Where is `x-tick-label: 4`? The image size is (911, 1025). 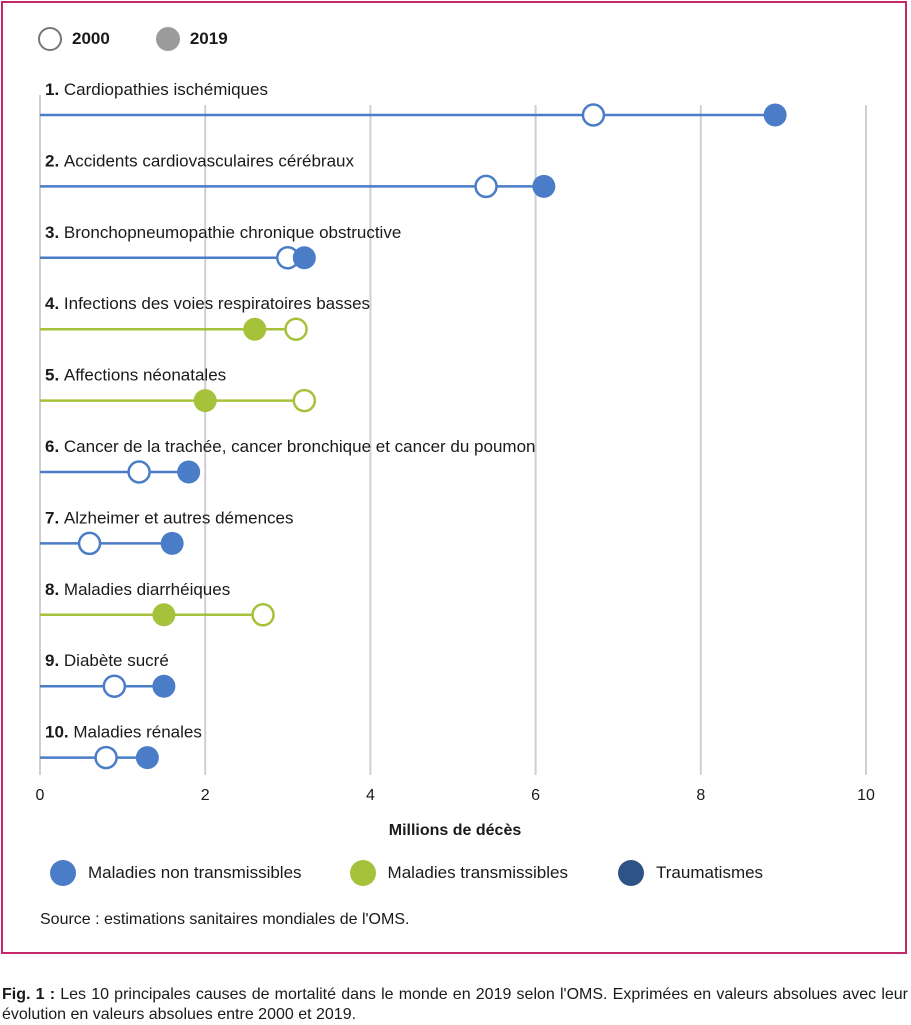 x-tick-label: 4 is located at coordinates (370, 795).